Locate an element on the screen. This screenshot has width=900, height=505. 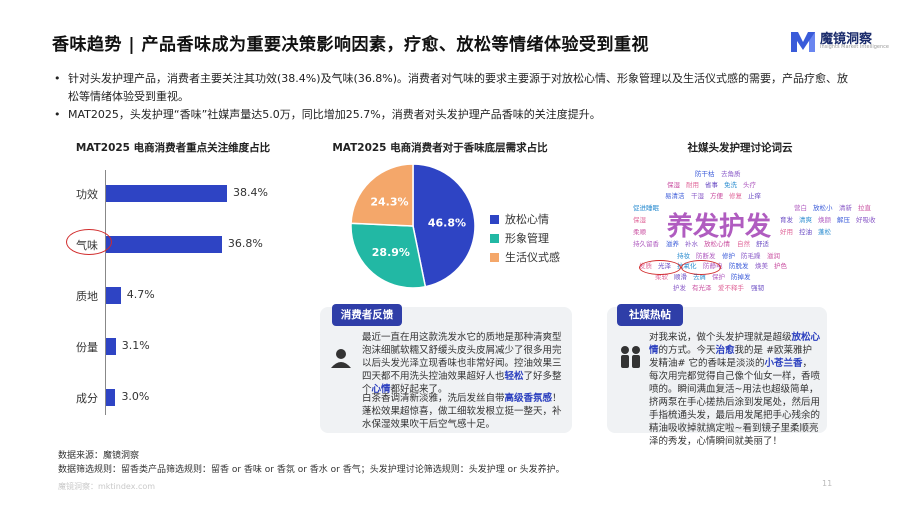
legend-item: 放松心情 is located at coordinates (519, 219).